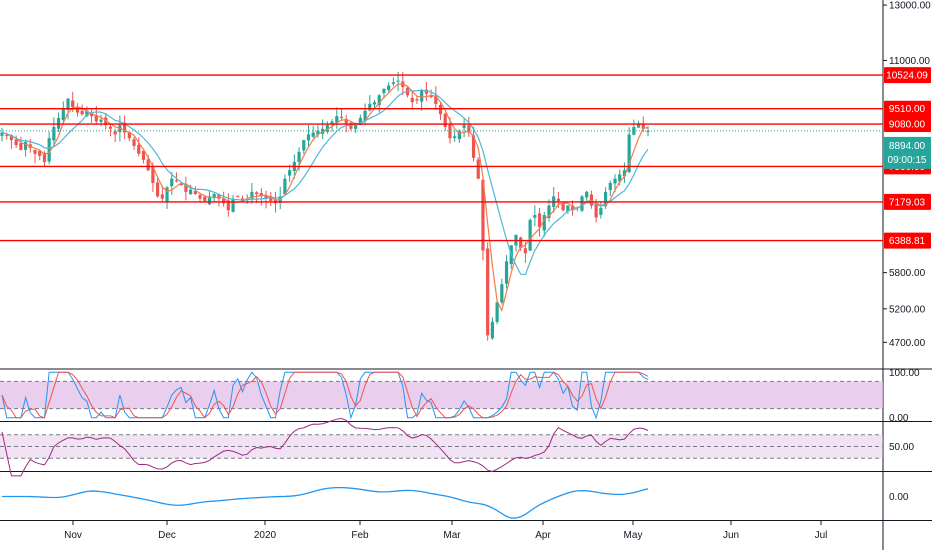 This screenshot has width=932, height=555. Describe the element at coordinates (452, 535) in the screenshot. I see `time-tick-label: Mar` at that location.